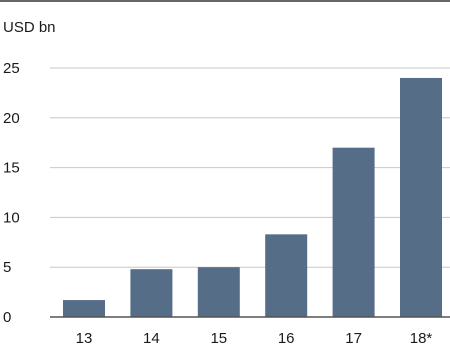 The height and width of the screenshot is (347, 450). I want to click on y-tick-label: 25, so click(11, 68).